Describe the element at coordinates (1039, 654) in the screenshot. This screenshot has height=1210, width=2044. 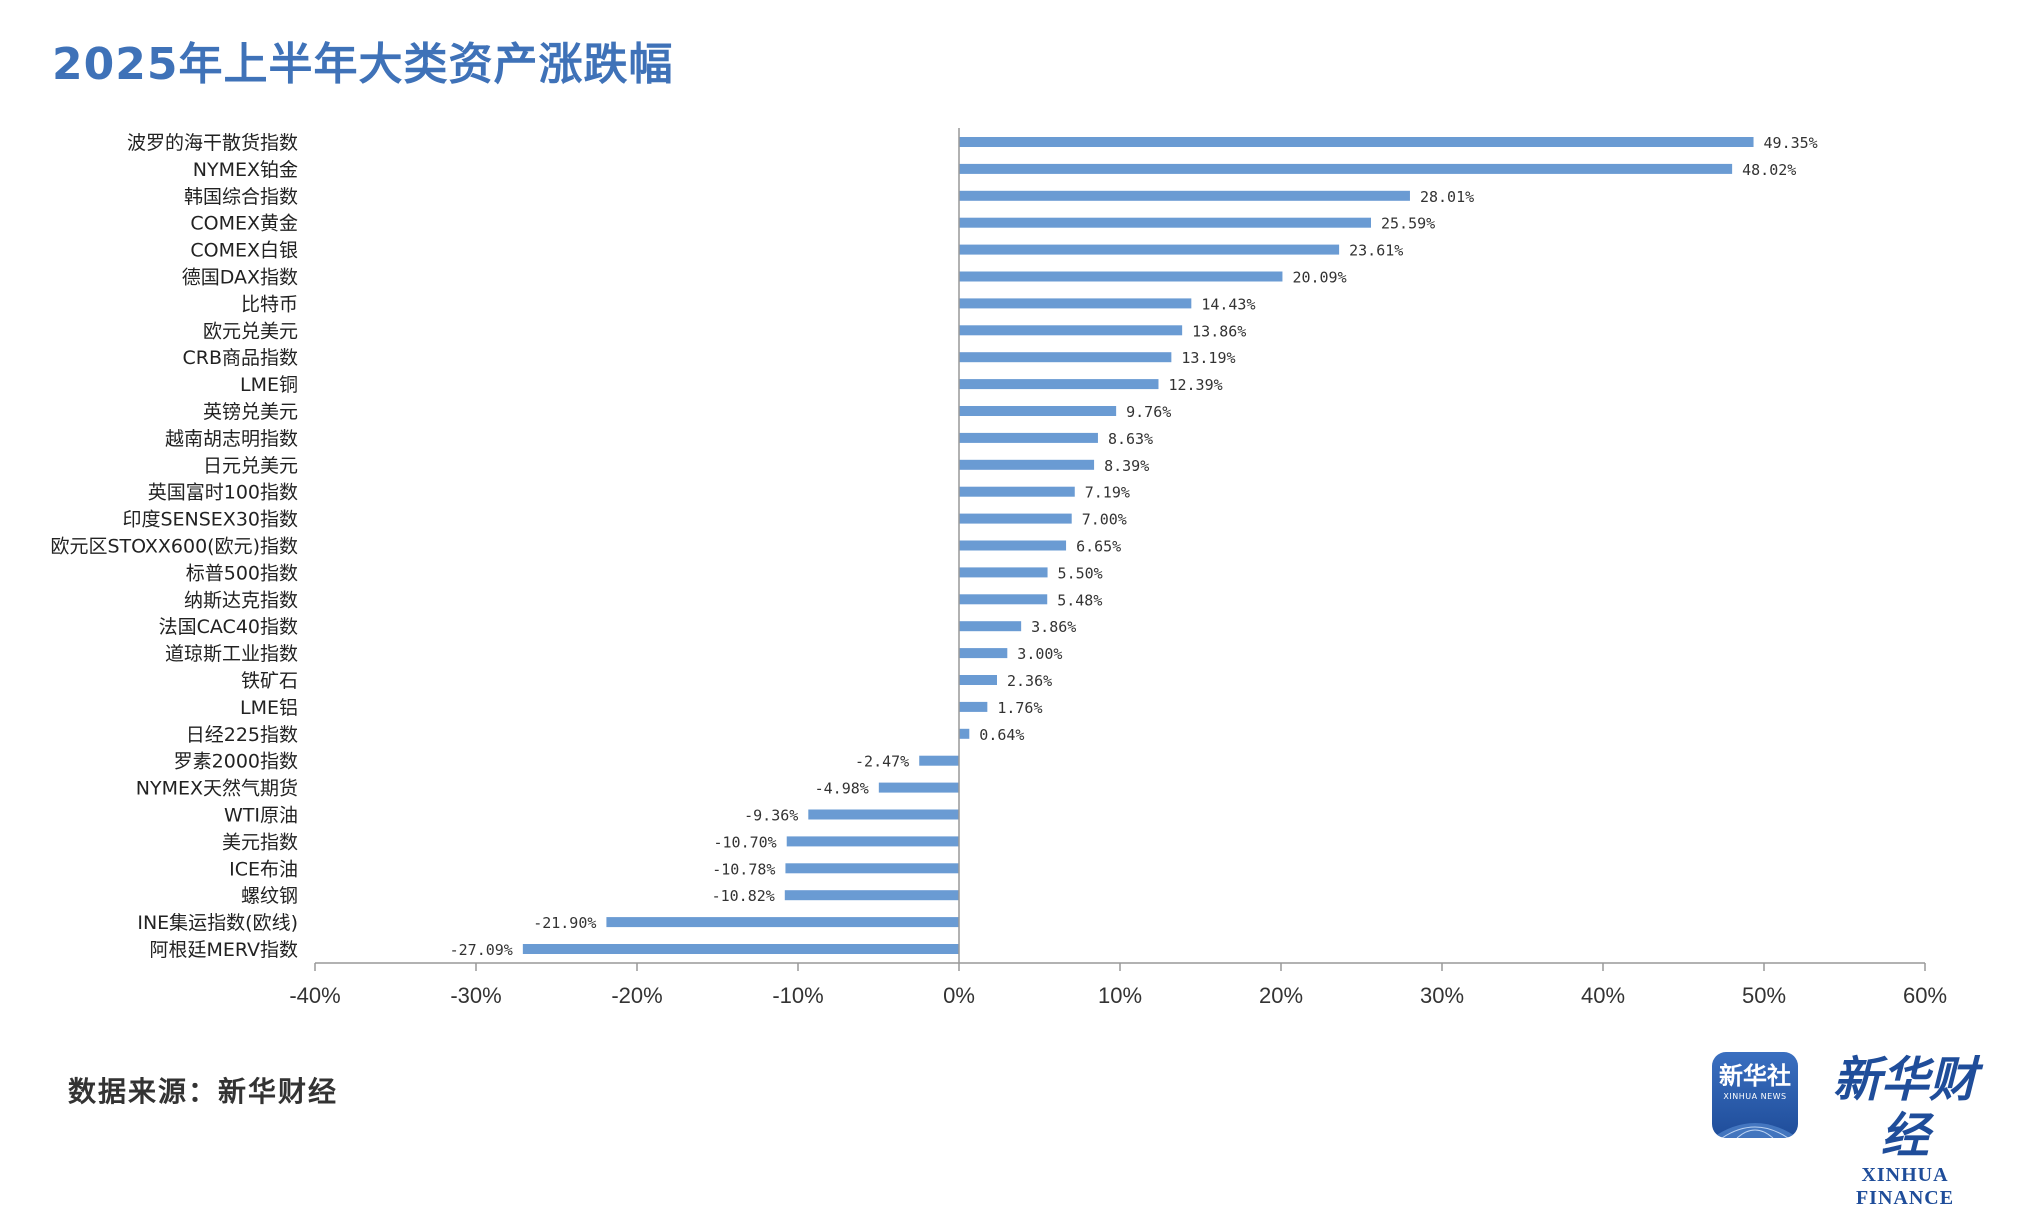
I see `value-label: 3.00%` at that location.